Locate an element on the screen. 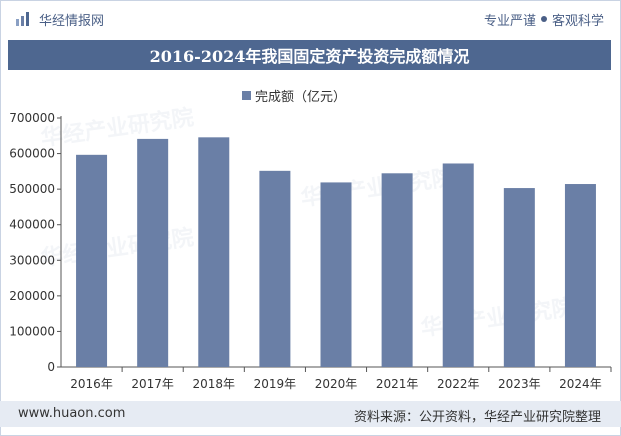 The image size is (621, 436). brand-logo-icon is located at coordinates (22, 19).